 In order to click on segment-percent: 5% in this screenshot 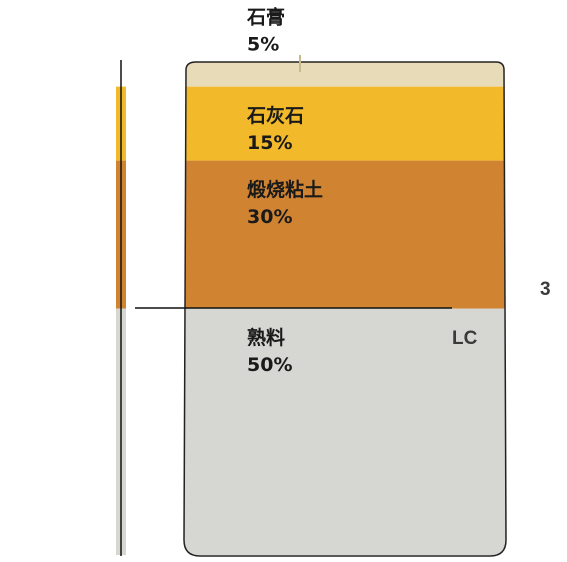, I will do `click(263, 45)`.